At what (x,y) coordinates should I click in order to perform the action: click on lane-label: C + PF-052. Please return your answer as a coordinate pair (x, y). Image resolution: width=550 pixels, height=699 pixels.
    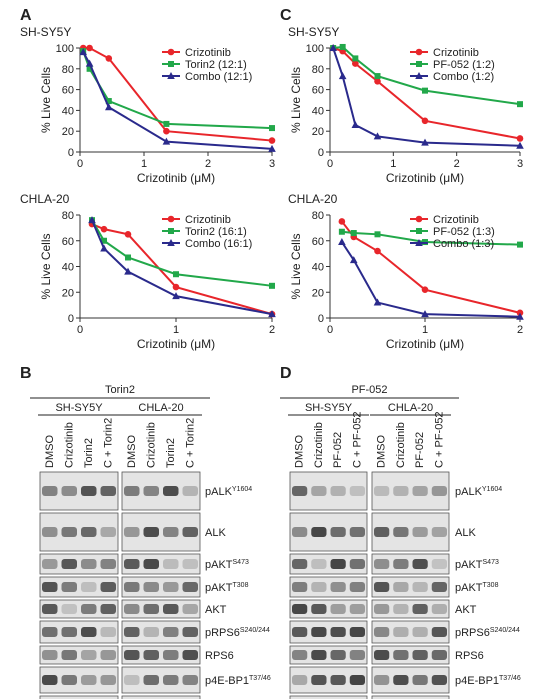
    Looking at the image, I should click on (439, 439).